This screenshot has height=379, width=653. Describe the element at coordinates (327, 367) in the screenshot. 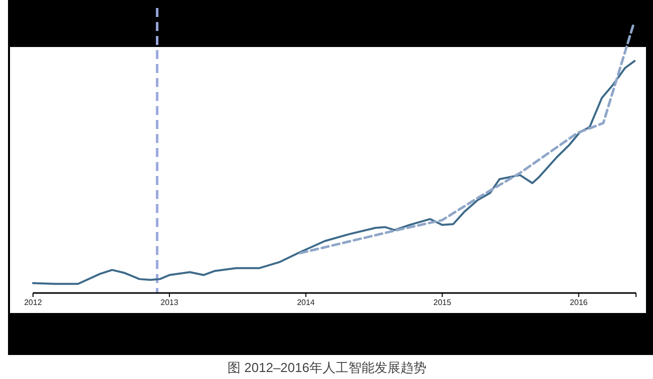

I see `caption: 图 2012–2016年人工智能发展趋势` at that location.